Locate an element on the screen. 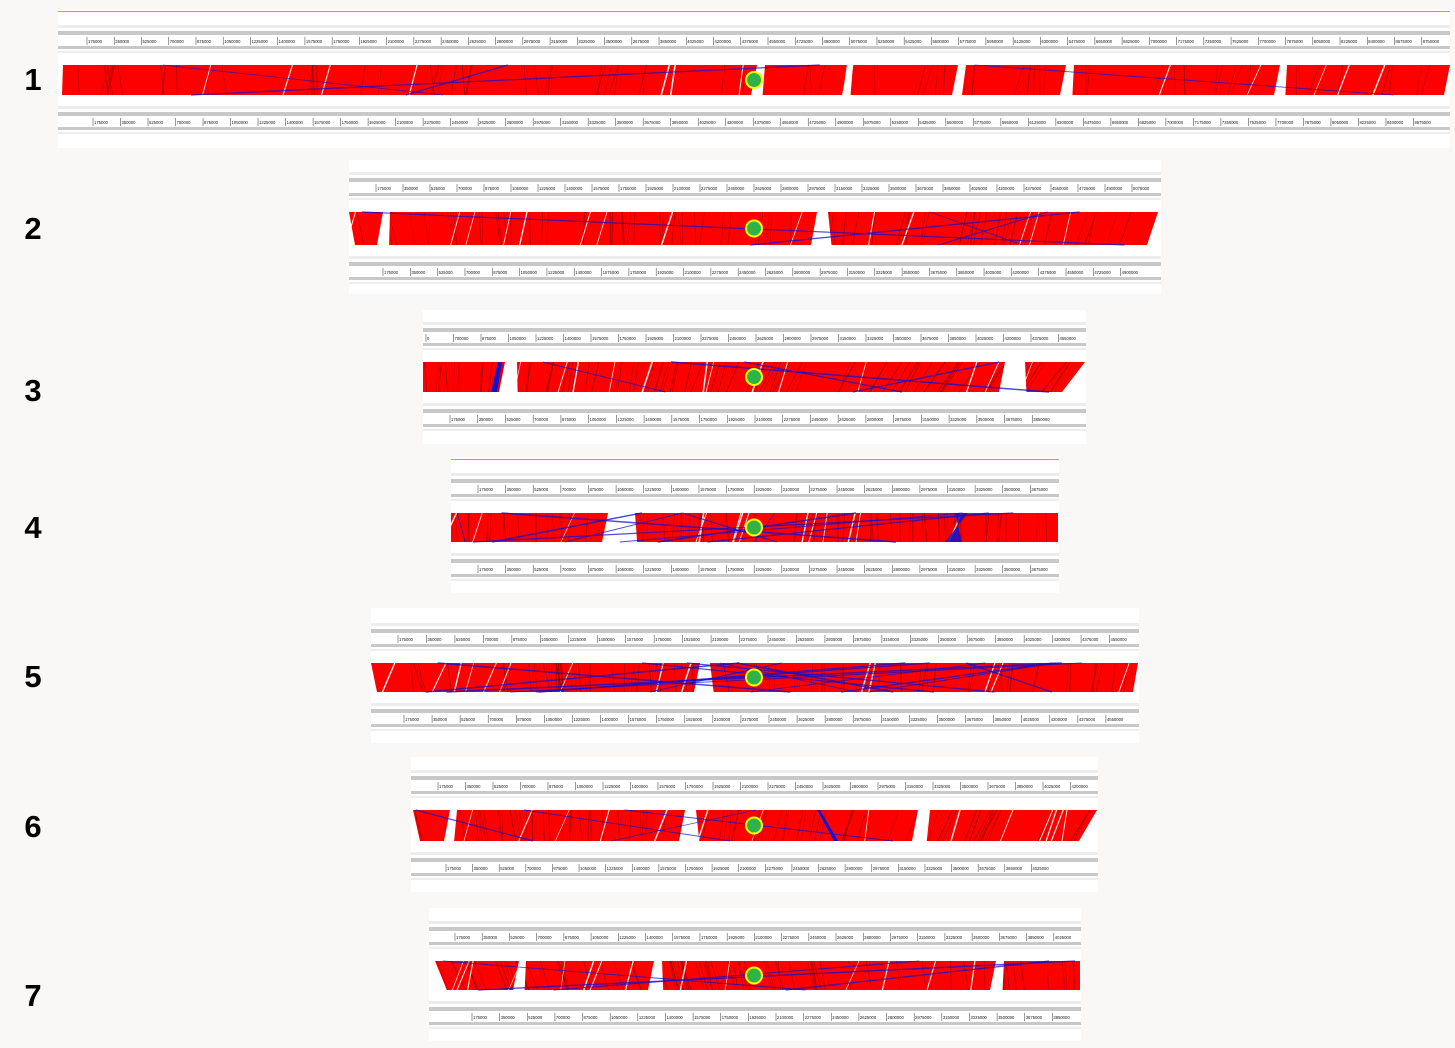 The height and width of the screenshot is (1048, 1455). top-tick-label: 3325000 is located at coordinates (586, 41).